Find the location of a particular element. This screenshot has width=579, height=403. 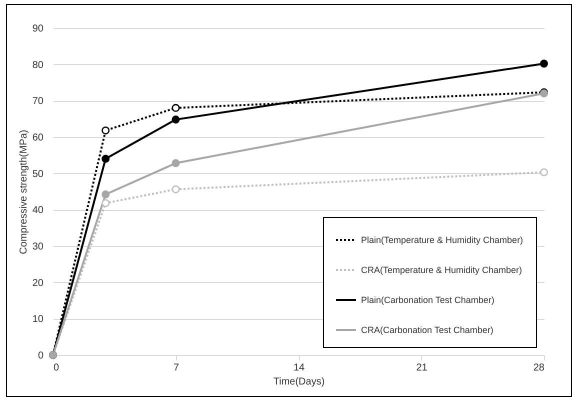

y-tick-label: 20 is located at coordinates (38, 283).